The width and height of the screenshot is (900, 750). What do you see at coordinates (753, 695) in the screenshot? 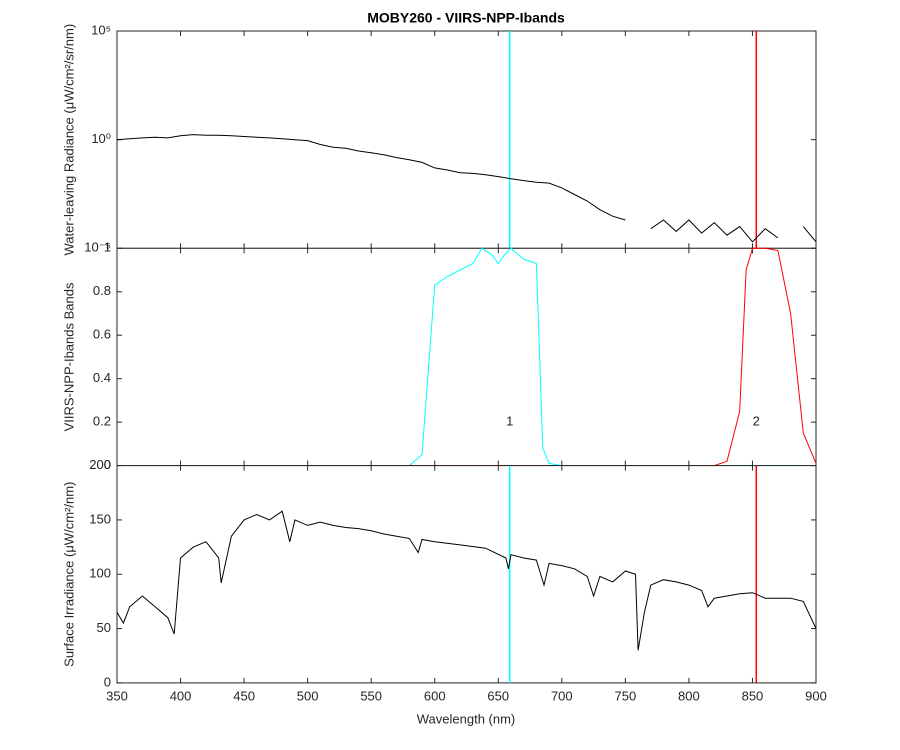
I see `x-tick-label: 850` at bounding box center [753, 695].